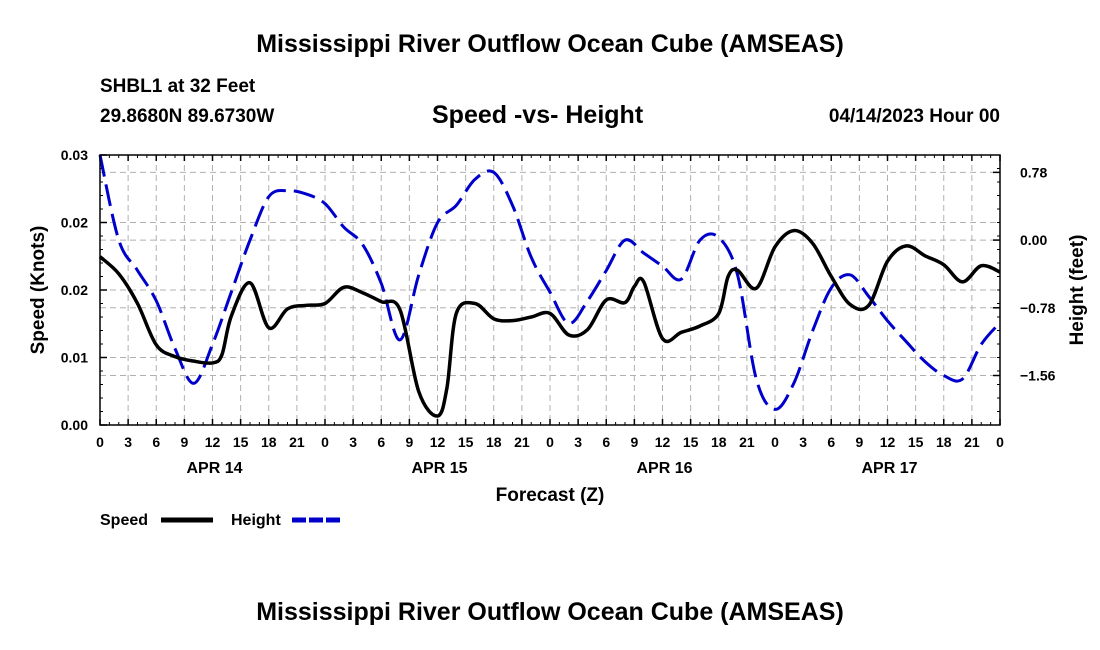 This screenshot has height=650, width=1100. What do you see at coordinates (664, 468) in the screenshot?
I see `day-label: APR 16` at bounding box center [664, 468].